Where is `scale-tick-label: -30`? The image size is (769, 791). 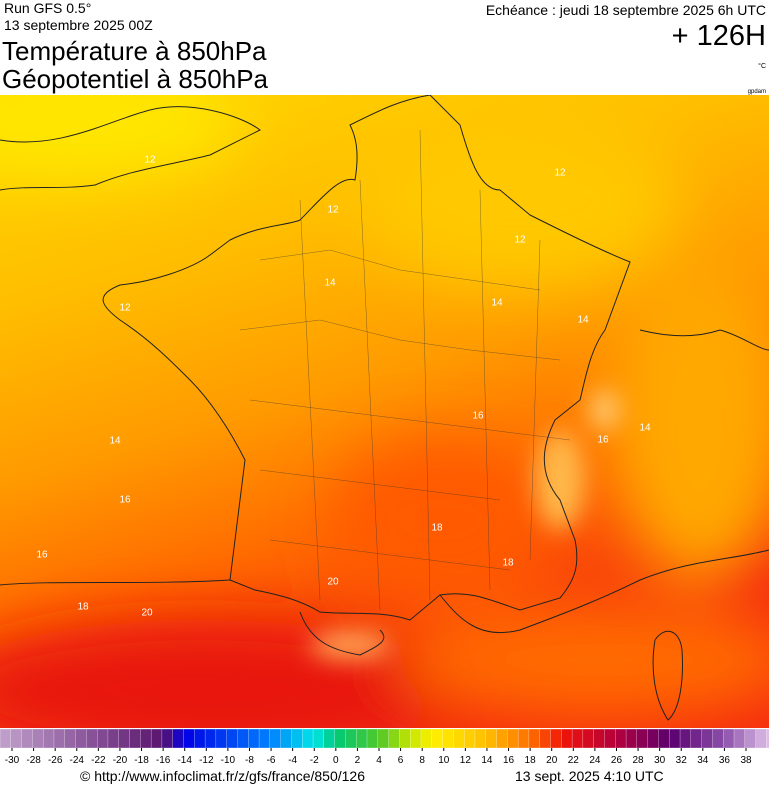 scale-tick-label: -30 is located at coordinates (12, 760).